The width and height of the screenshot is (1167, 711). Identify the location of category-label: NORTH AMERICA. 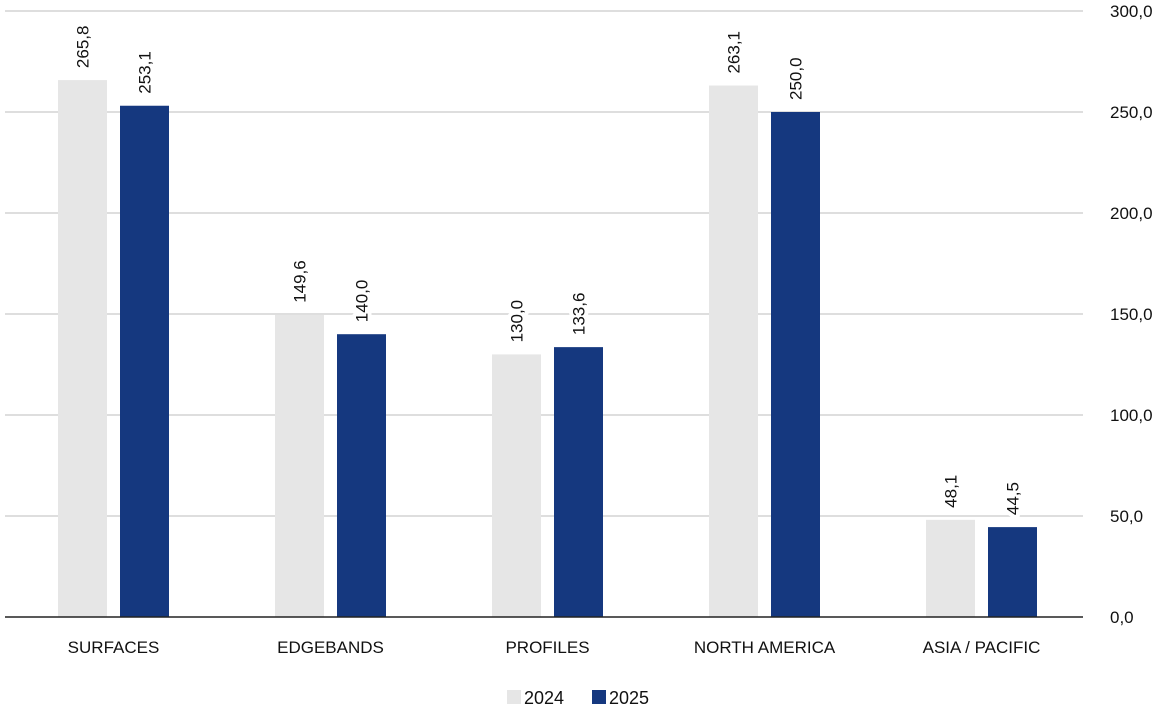
(765, 647).